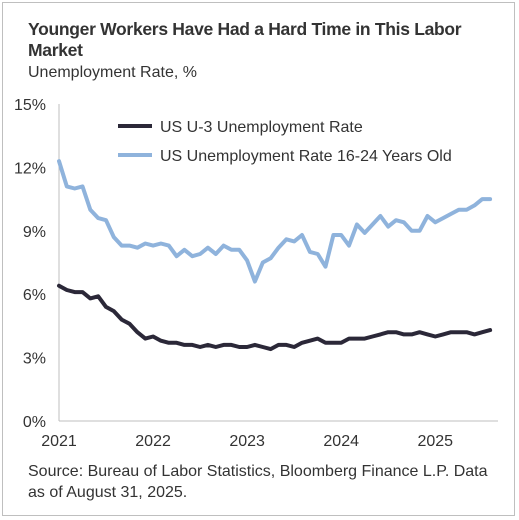 This screenshot has width=519, height=520. Describe the element at coordinates (30, 264) in the screenshot. I see `y-axis-labels: 0% 3% 6% 9% 12% 15%` at that location.